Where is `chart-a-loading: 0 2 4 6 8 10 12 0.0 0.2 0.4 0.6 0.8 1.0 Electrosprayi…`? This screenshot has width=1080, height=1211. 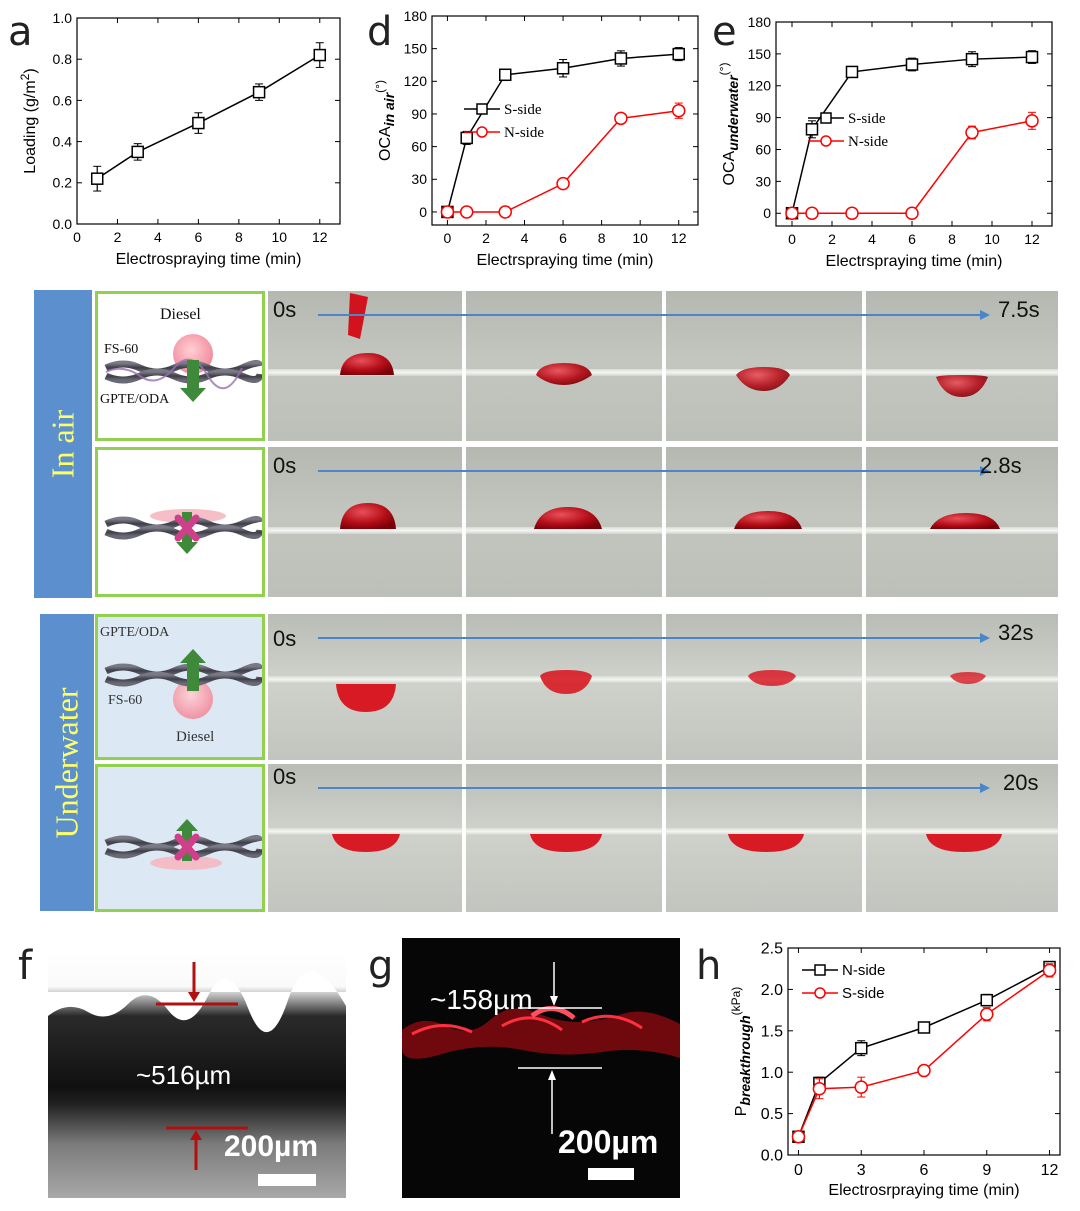
chart-a-loading: 0 2 4 6 8 10 12 0.0 0.2 0.4 0.6 0.8 1.0 Electrosprayi… is located at coordinates (179, 139).